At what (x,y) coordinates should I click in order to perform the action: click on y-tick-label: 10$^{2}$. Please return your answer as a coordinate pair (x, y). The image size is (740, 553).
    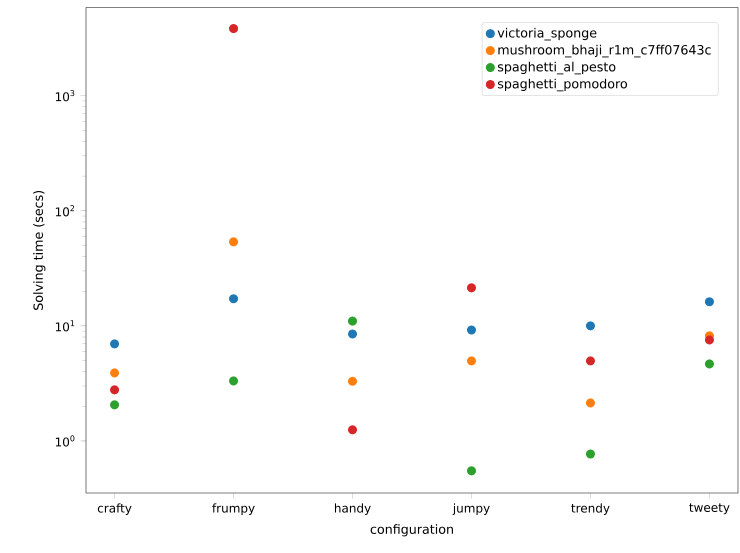
    Looking at the image, I should click on (65, 210).